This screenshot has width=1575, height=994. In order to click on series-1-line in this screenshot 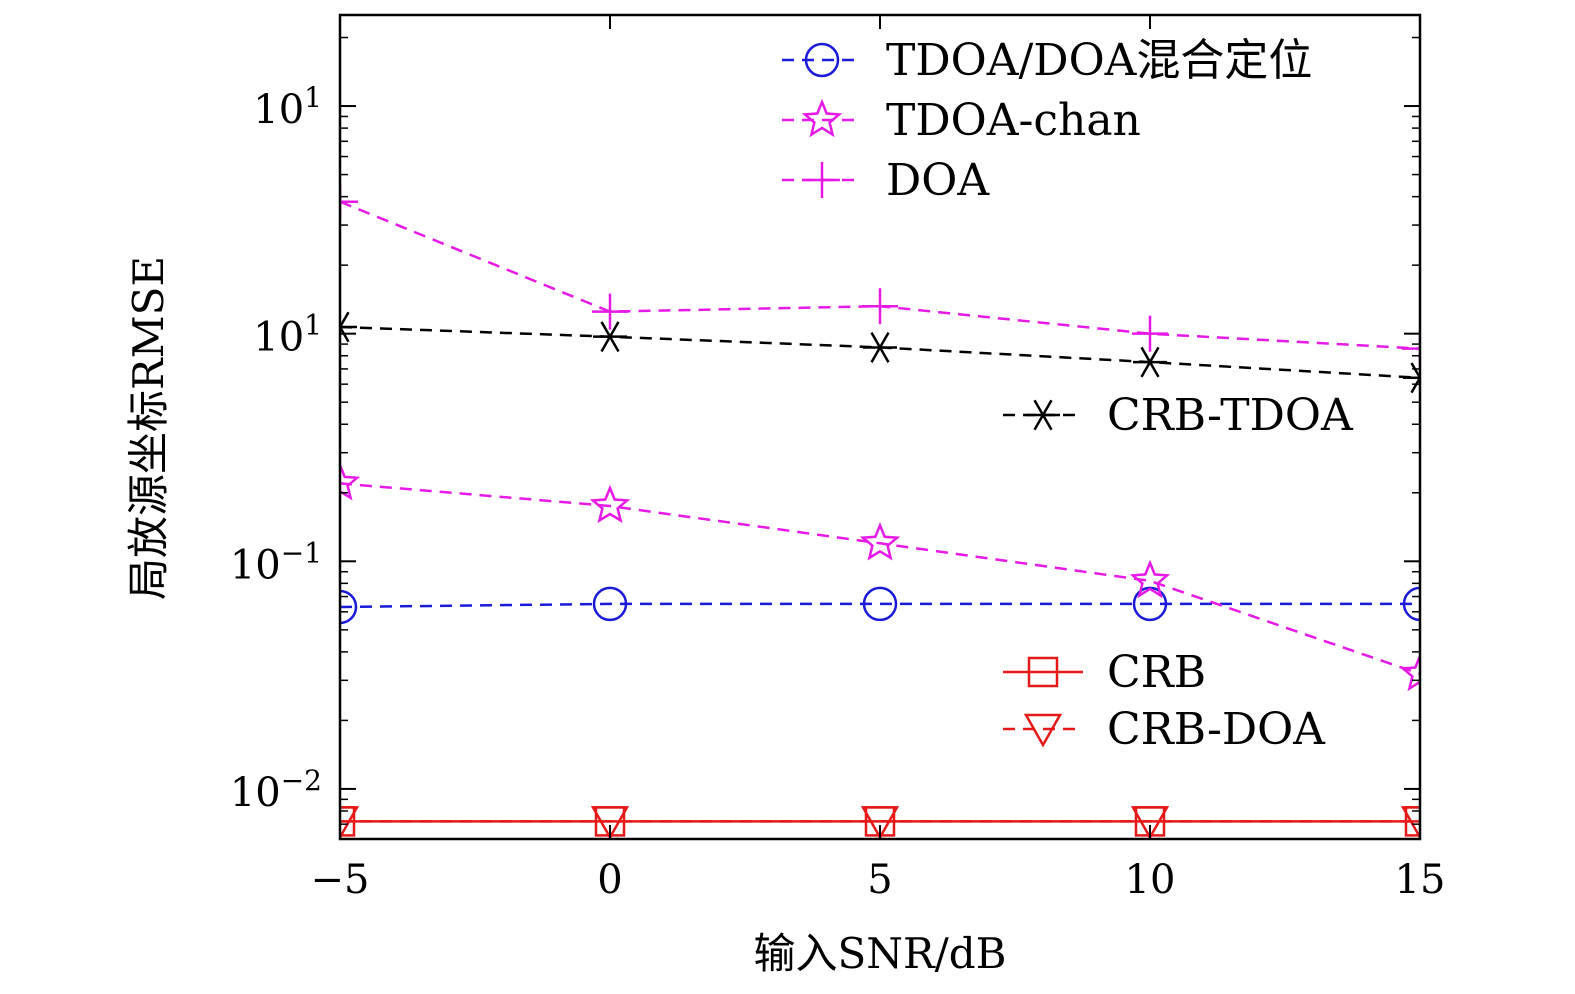, I will do `click(880, 579)`.